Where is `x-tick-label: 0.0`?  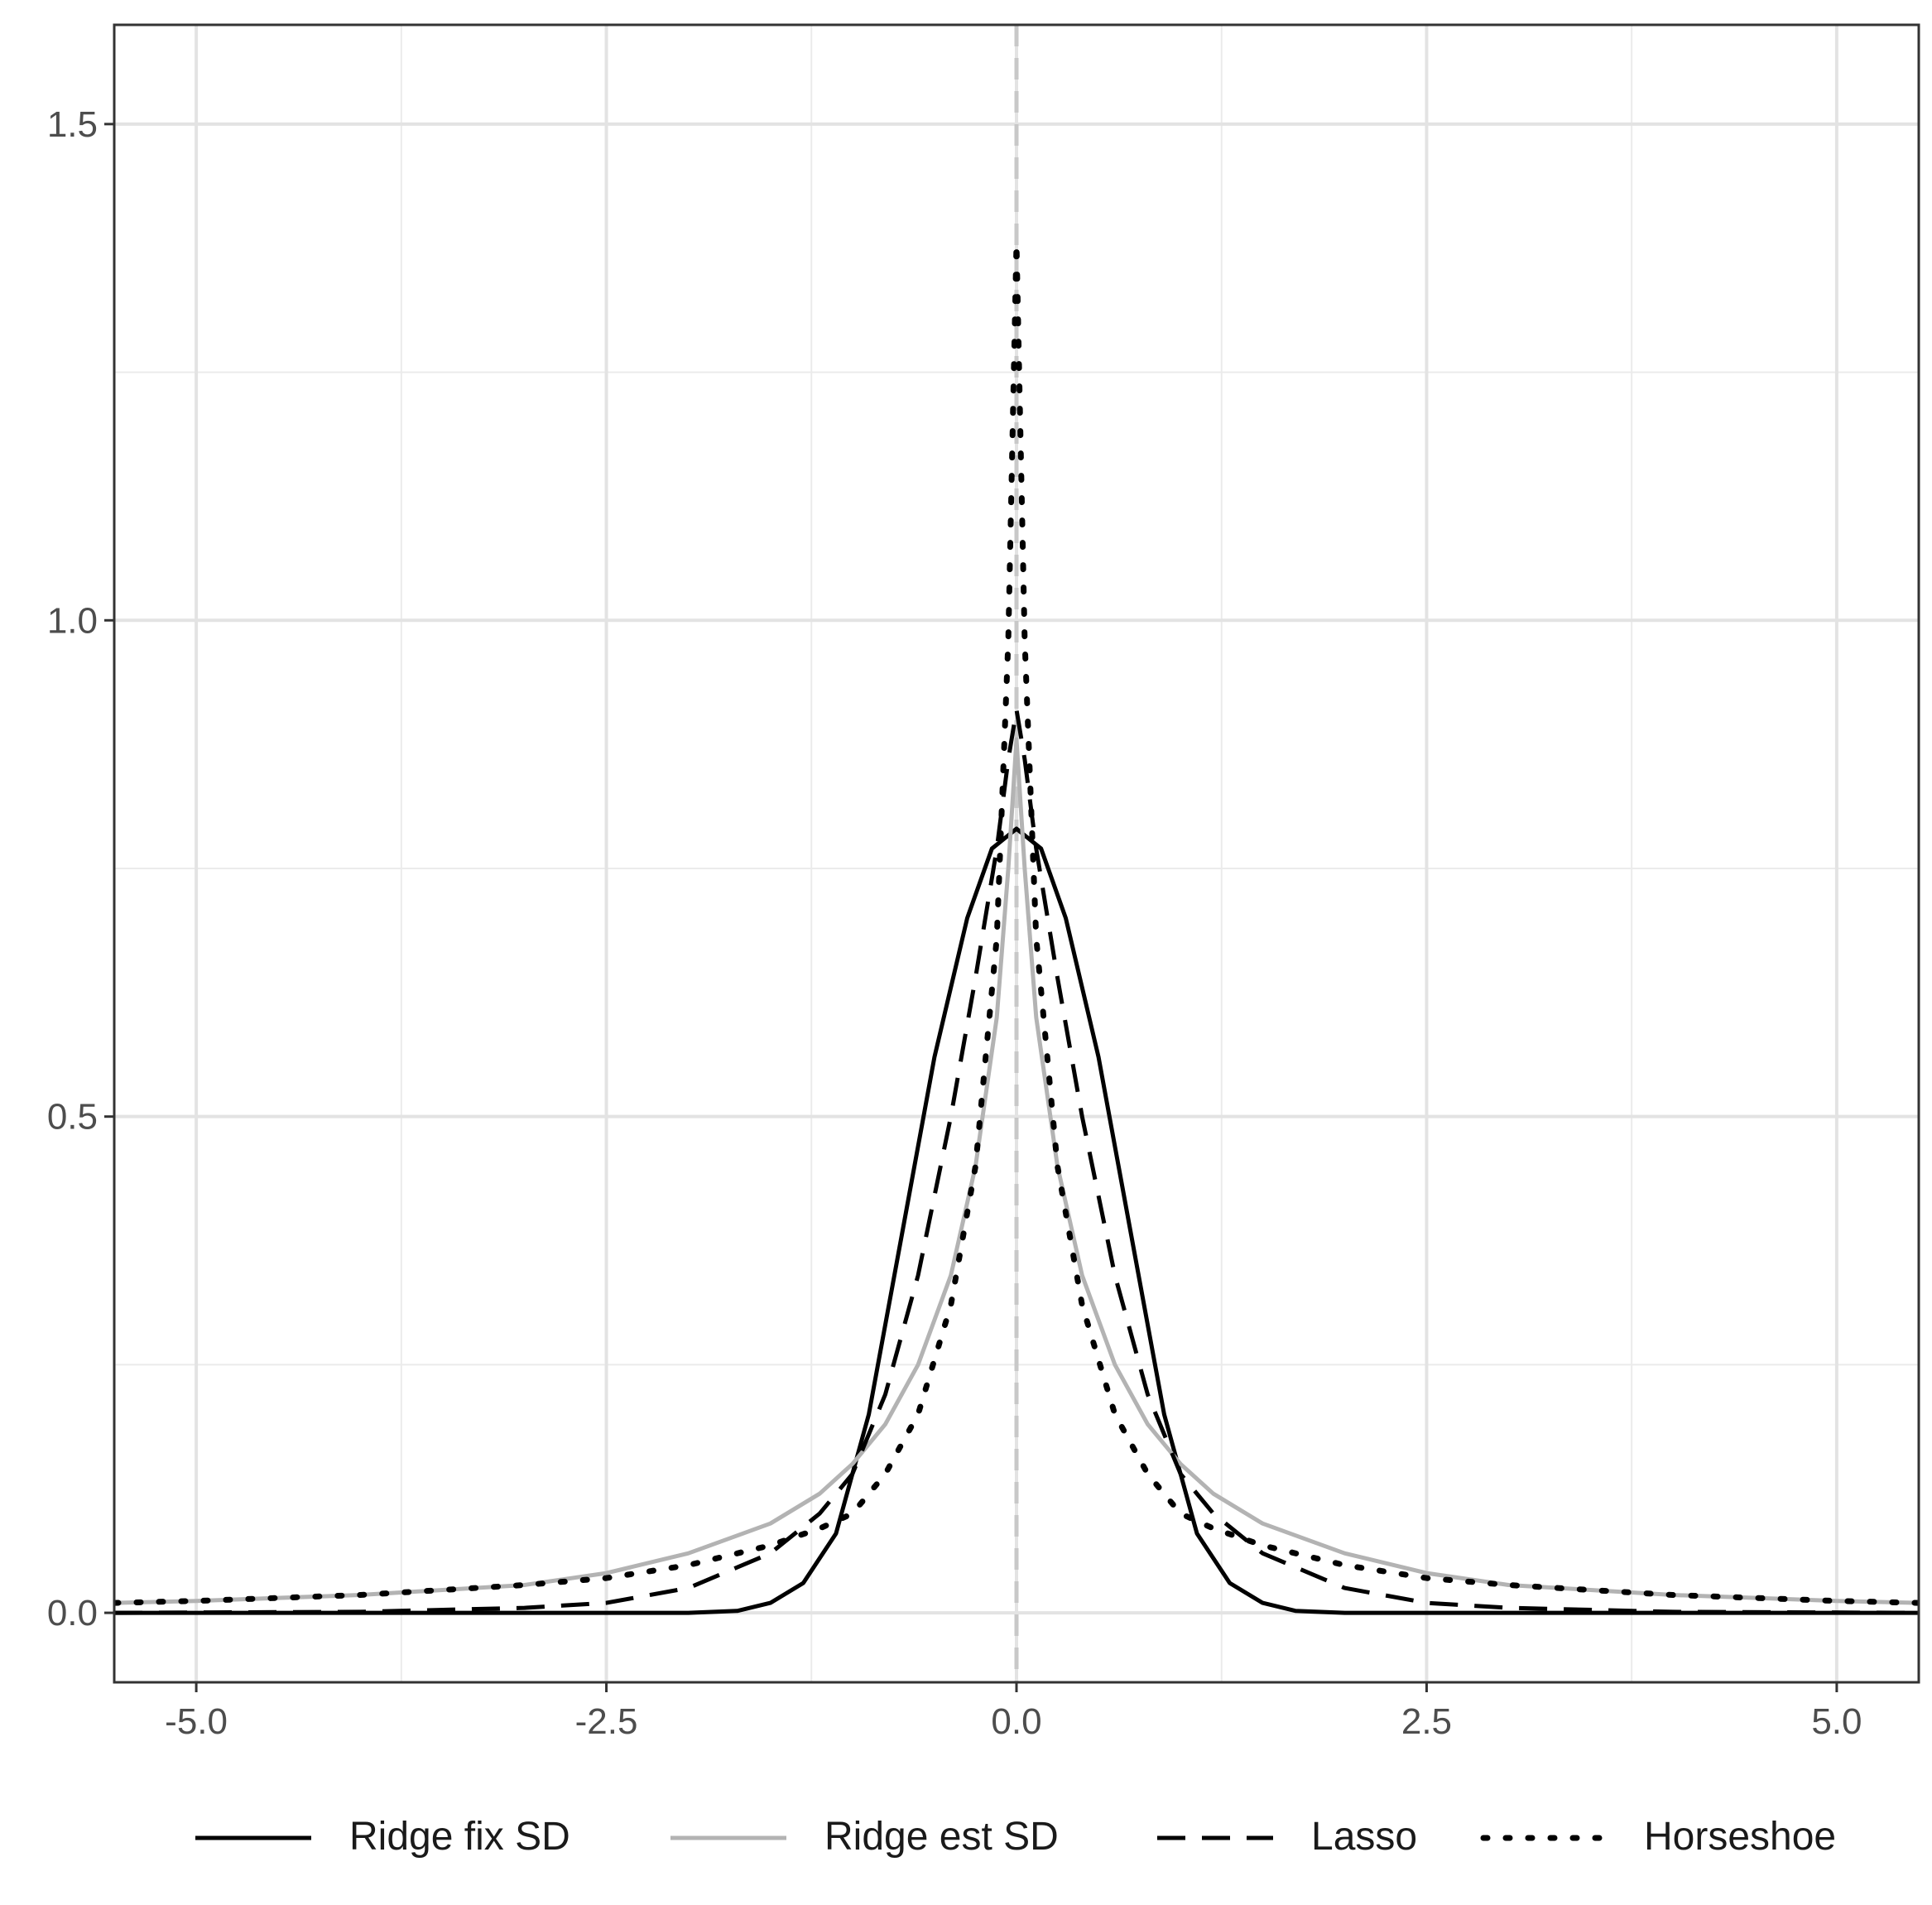 x-tick-label: 0.0 is located at coordinates (1016, 1721).